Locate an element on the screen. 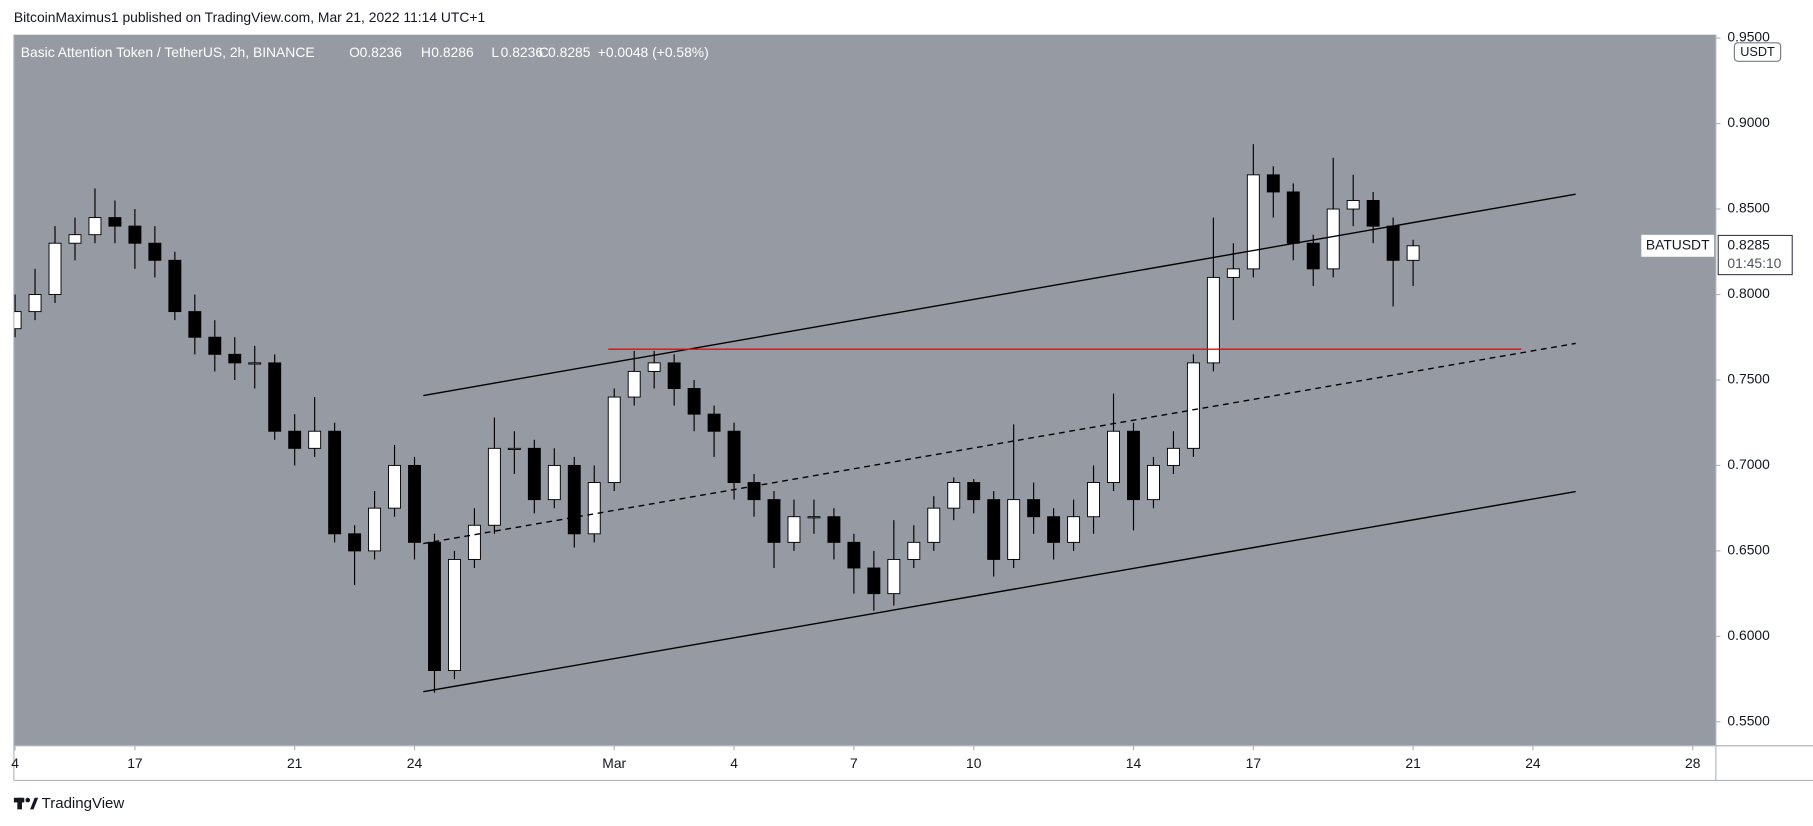 This screenshot has height=826, width=1813. legend-text: C is located at coordinates (544, 52).